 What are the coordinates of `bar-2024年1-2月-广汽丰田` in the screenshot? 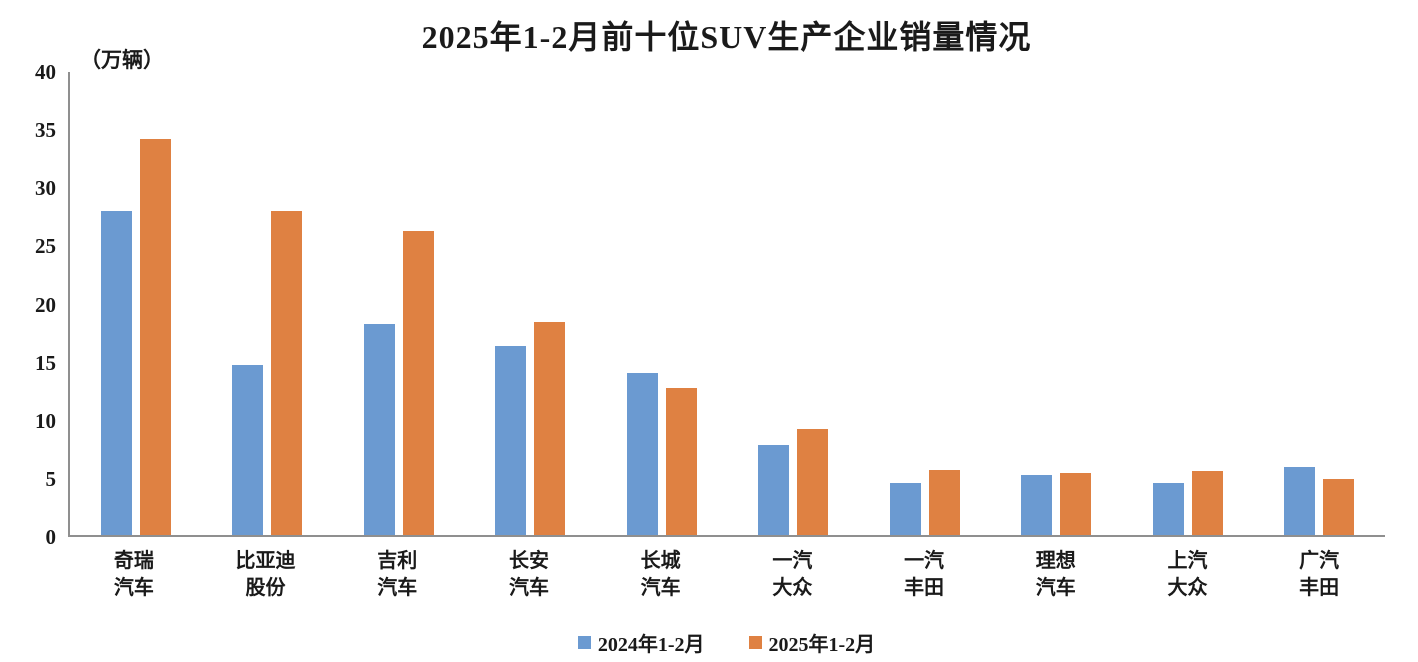 It's located at (1300, 500).